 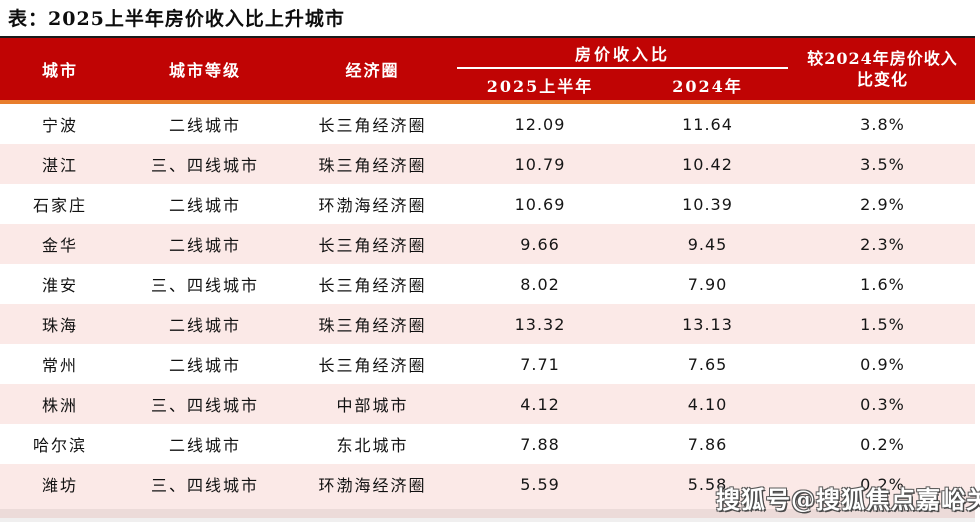 What do you see at coordinates (707, 204) in the screenshot?
I see `cell-2024-value: 10.39` at bounding box center [707, 204].